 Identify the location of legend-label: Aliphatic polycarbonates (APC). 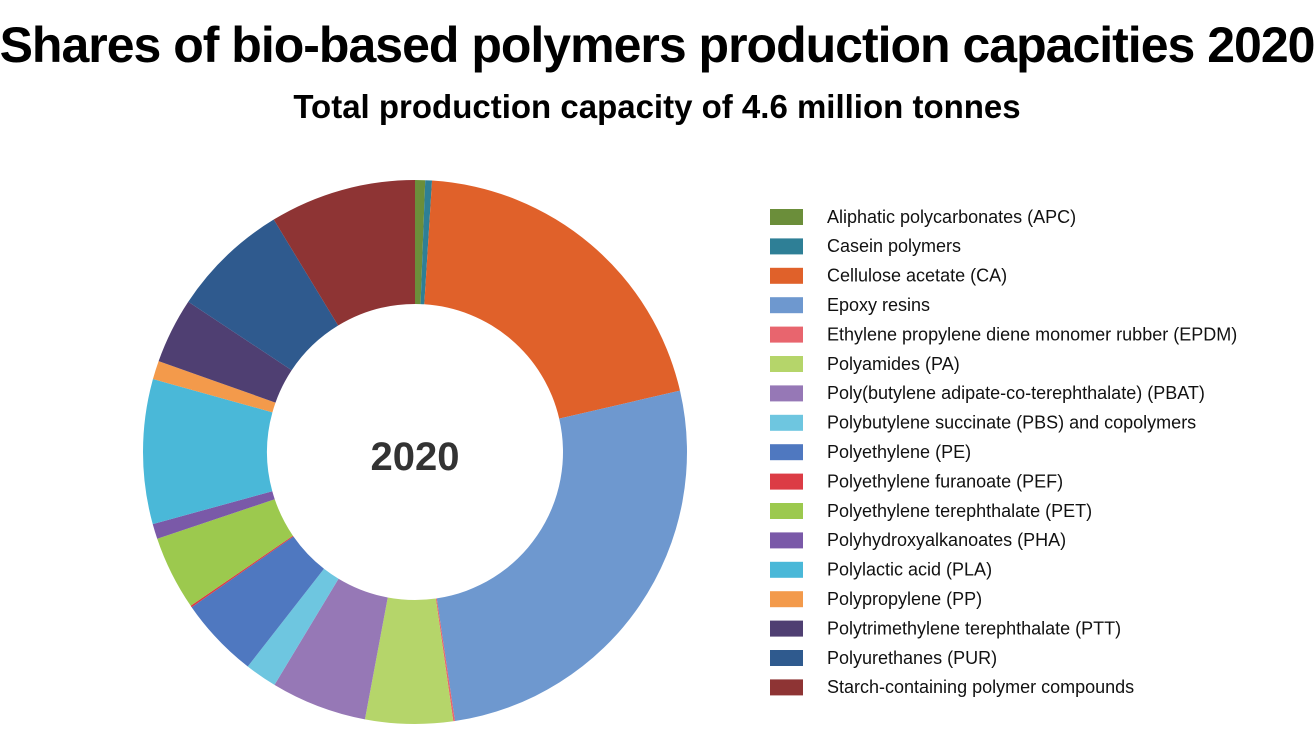
(951, 217).